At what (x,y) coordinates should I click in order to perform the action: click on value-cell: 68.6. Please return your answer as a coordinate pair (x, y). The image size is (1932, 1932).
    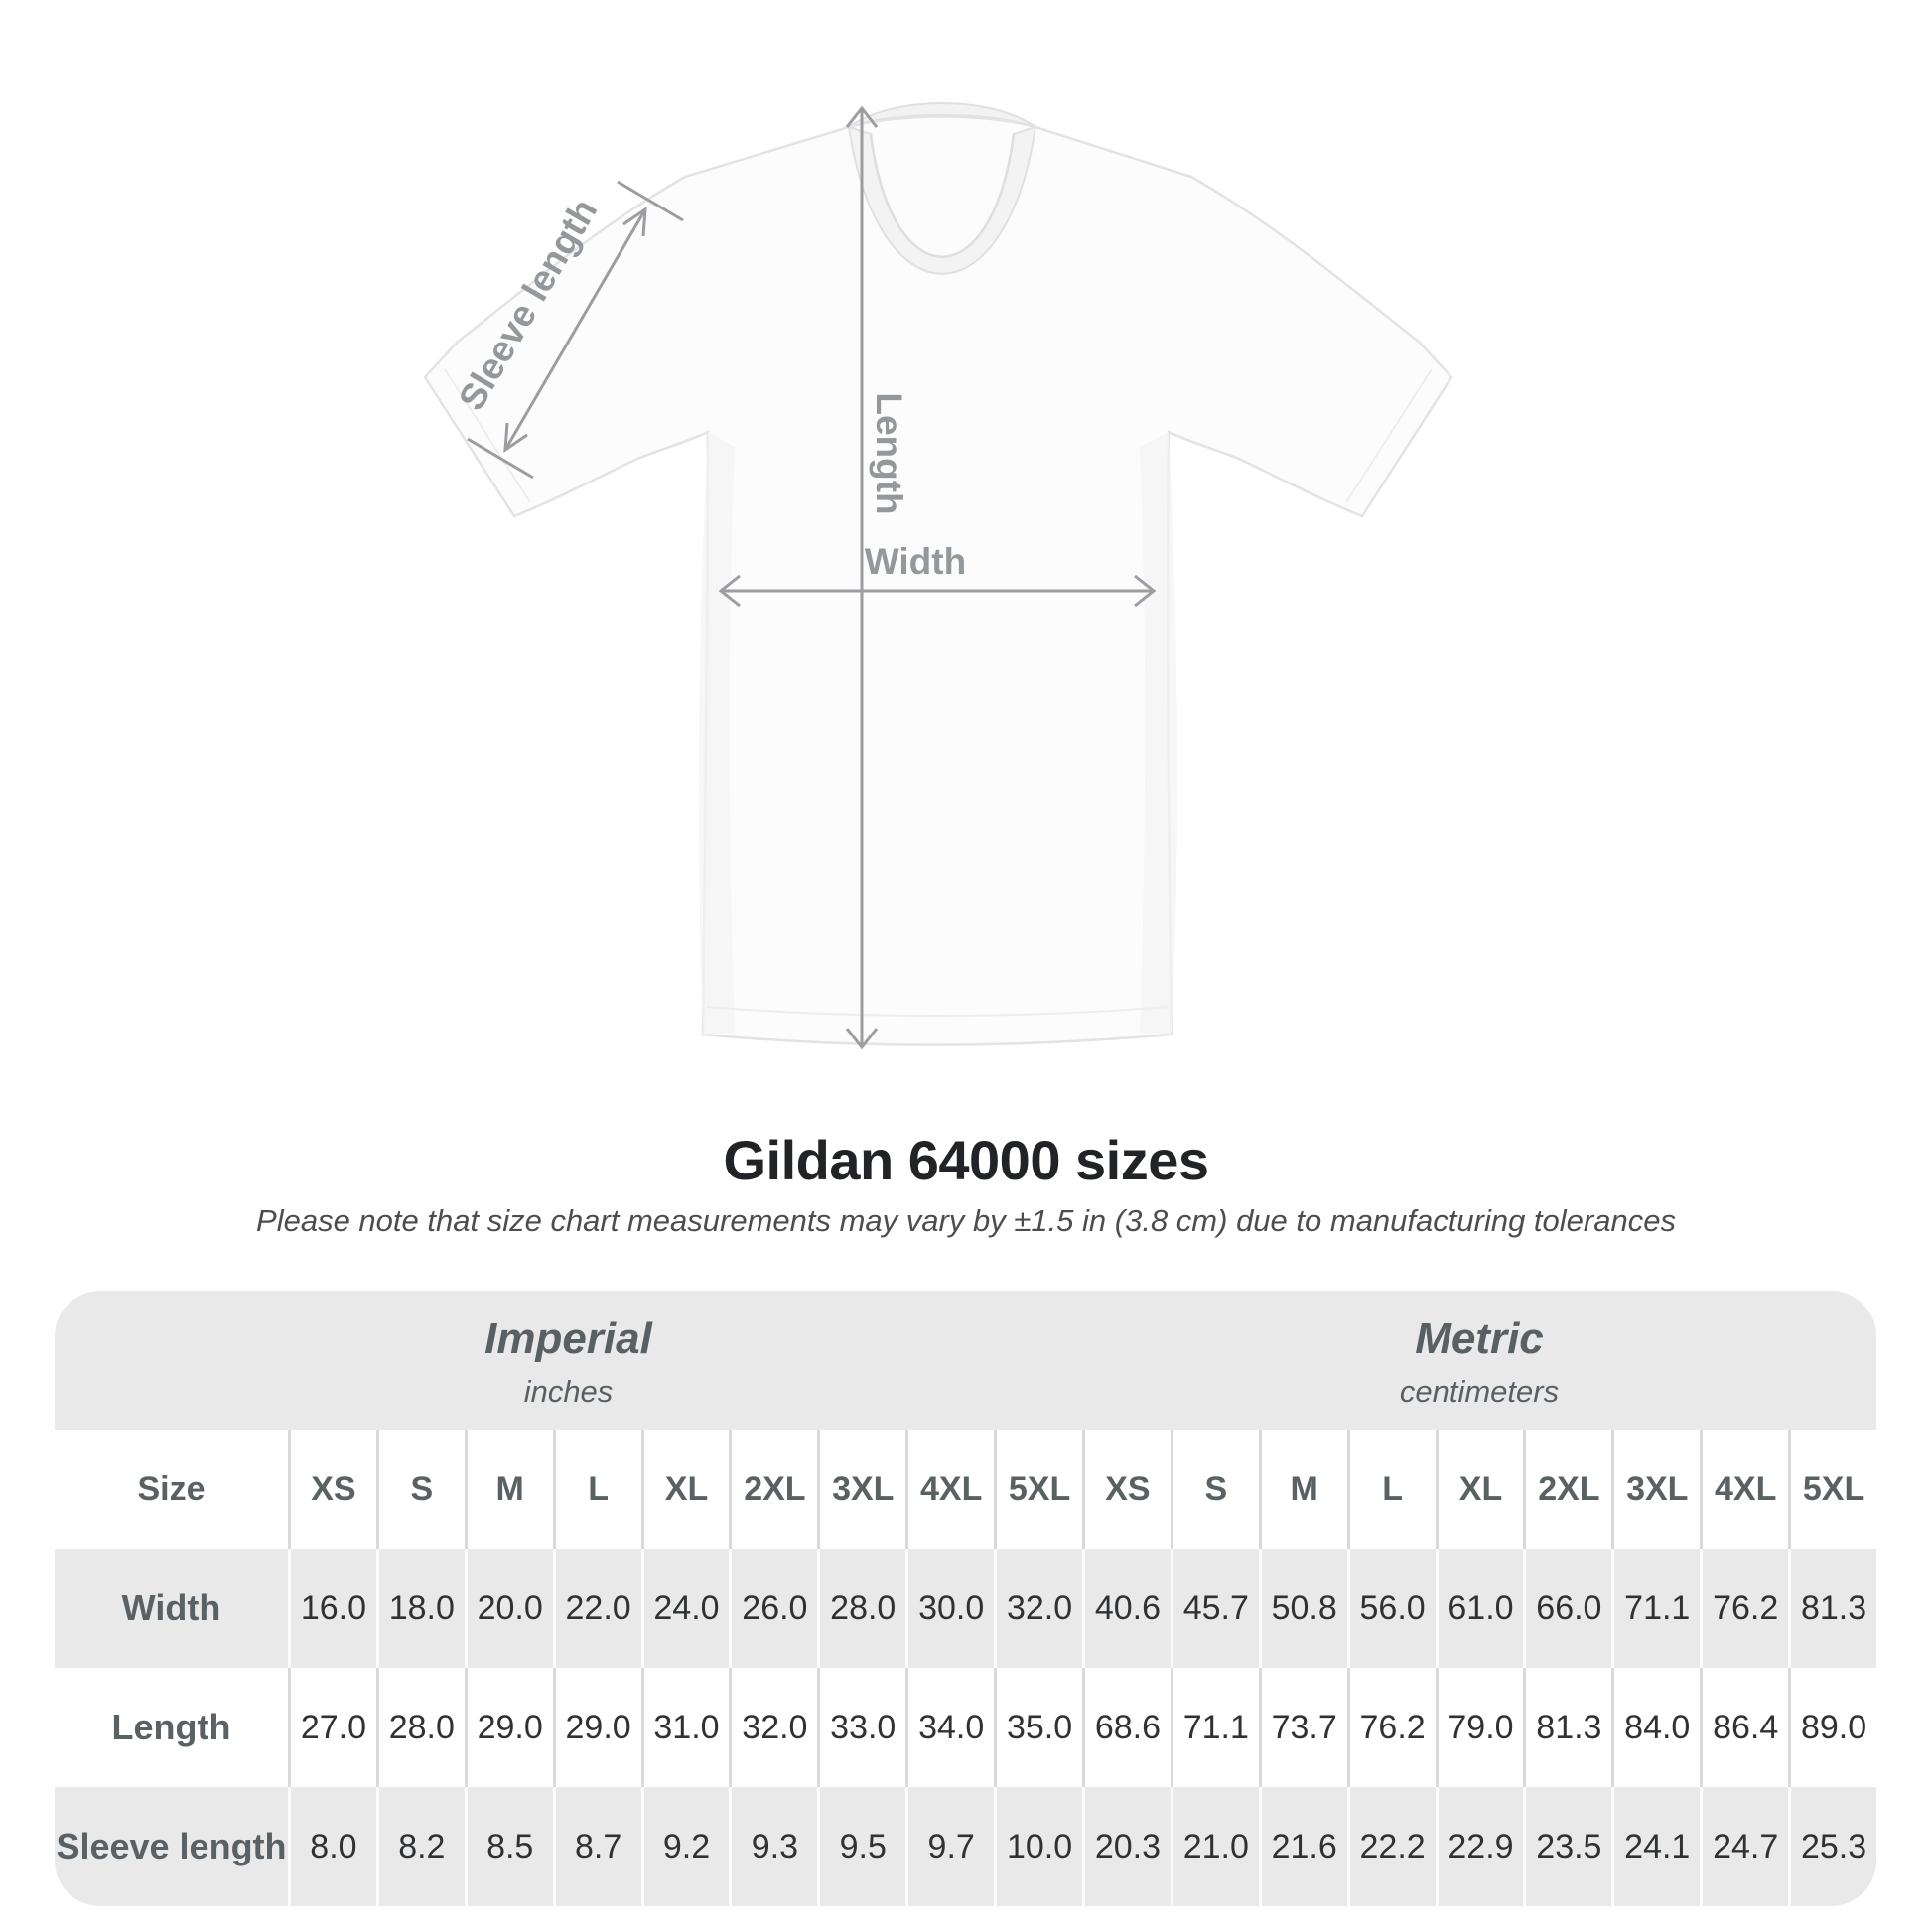
    Looking at the image, I should click on (1126, 1727).